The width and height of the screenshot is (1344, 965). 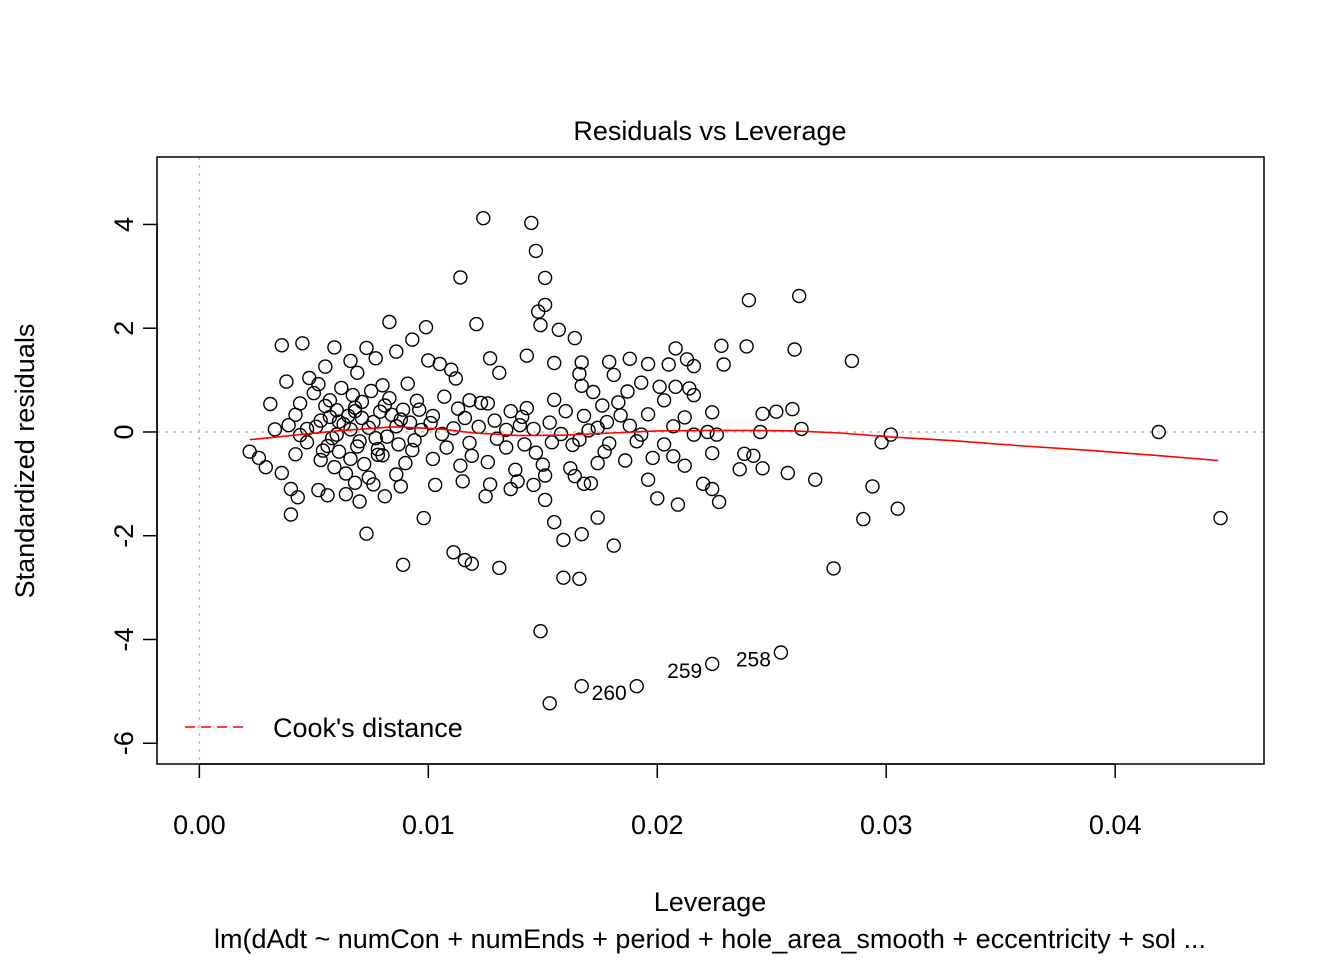 I want to click on legend: Cook's distance, so click(x=324, y=728).